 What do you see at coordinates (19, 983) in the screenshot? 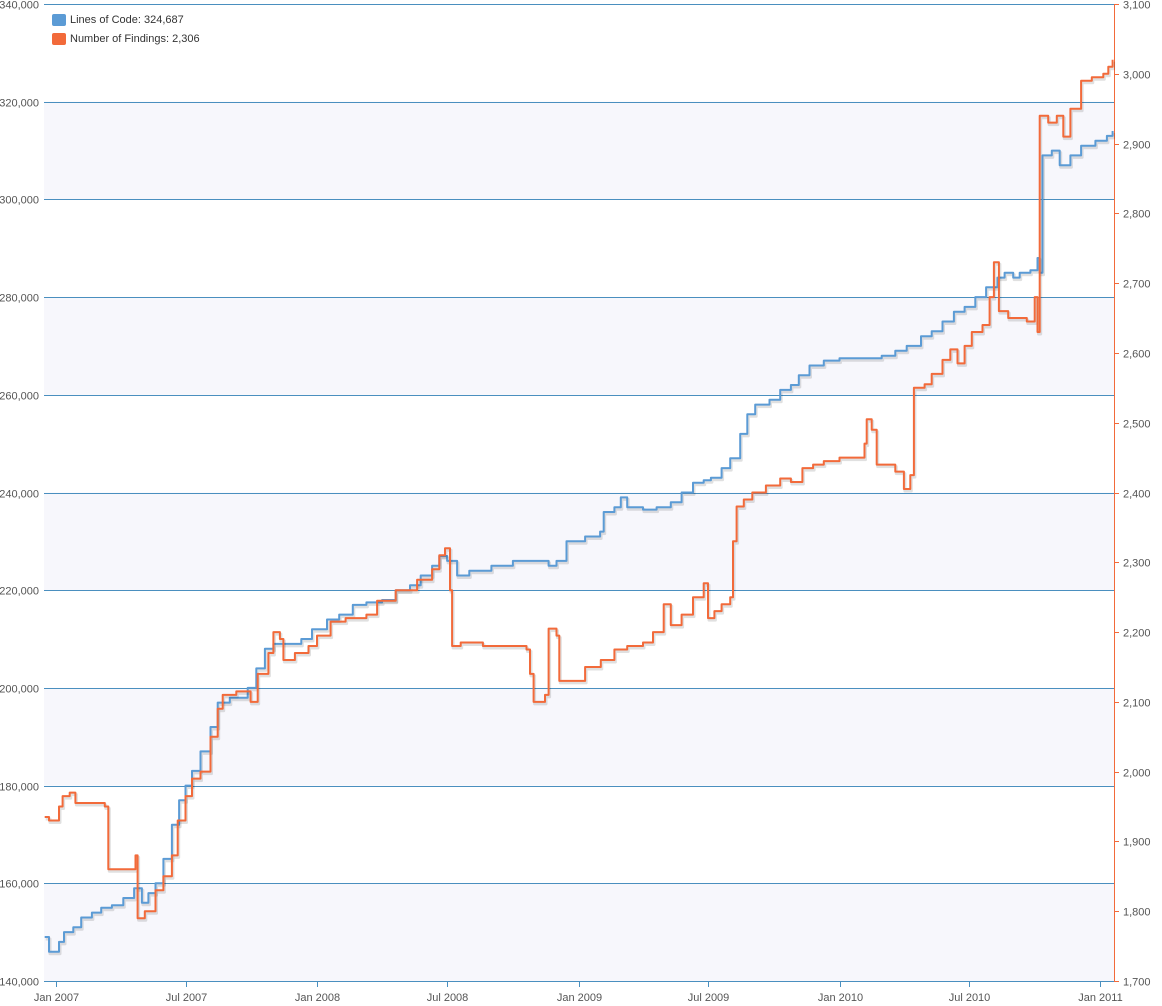
I see `y-left-tick-label: 140,000` at bounding box center [19, 983].